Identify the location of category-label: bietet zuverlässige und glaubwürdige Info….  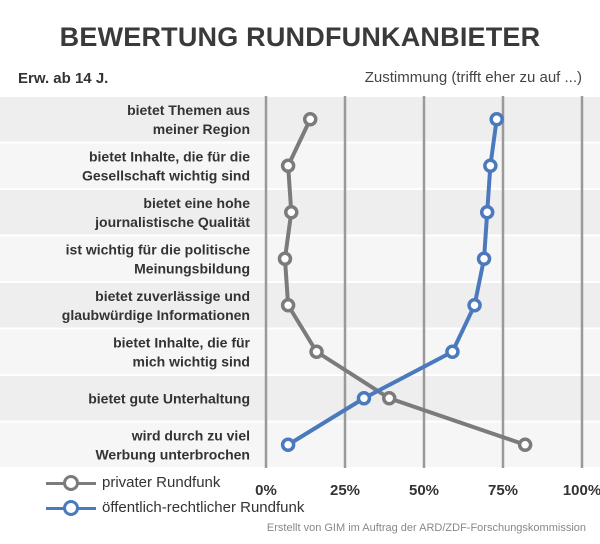
(156, 305).